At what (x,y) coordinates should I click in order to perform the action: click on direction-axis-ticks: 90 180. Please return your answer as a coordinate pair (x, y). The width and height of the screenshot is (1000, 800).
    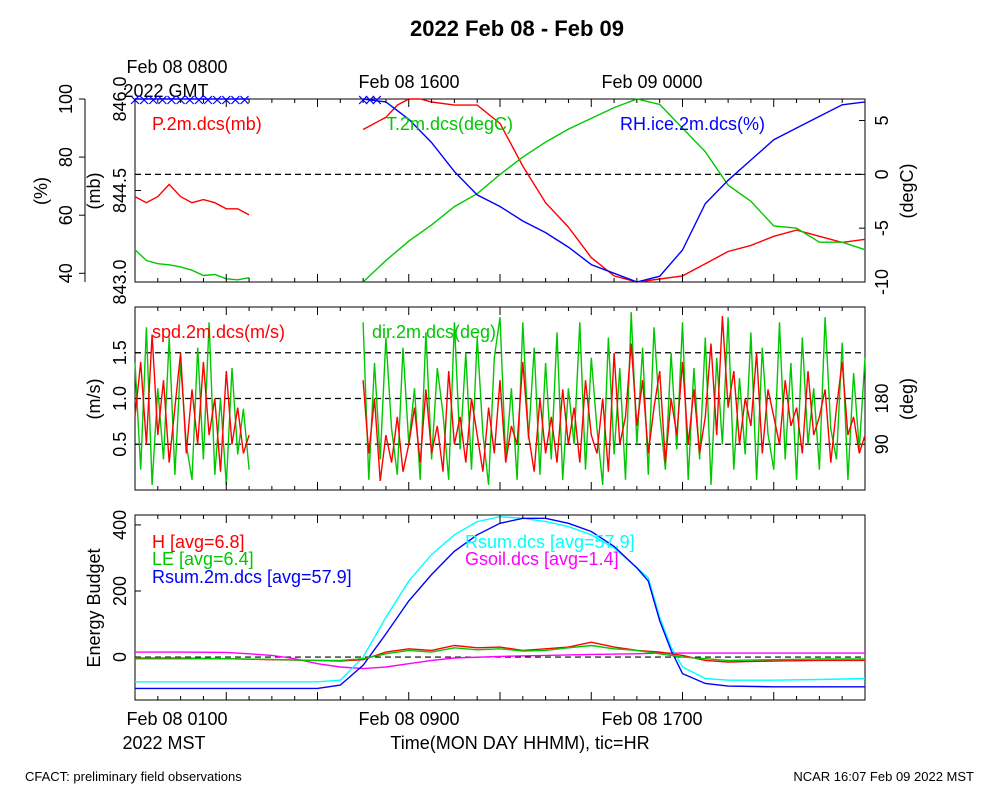
    Looking at the image, I should click on (875, 418).